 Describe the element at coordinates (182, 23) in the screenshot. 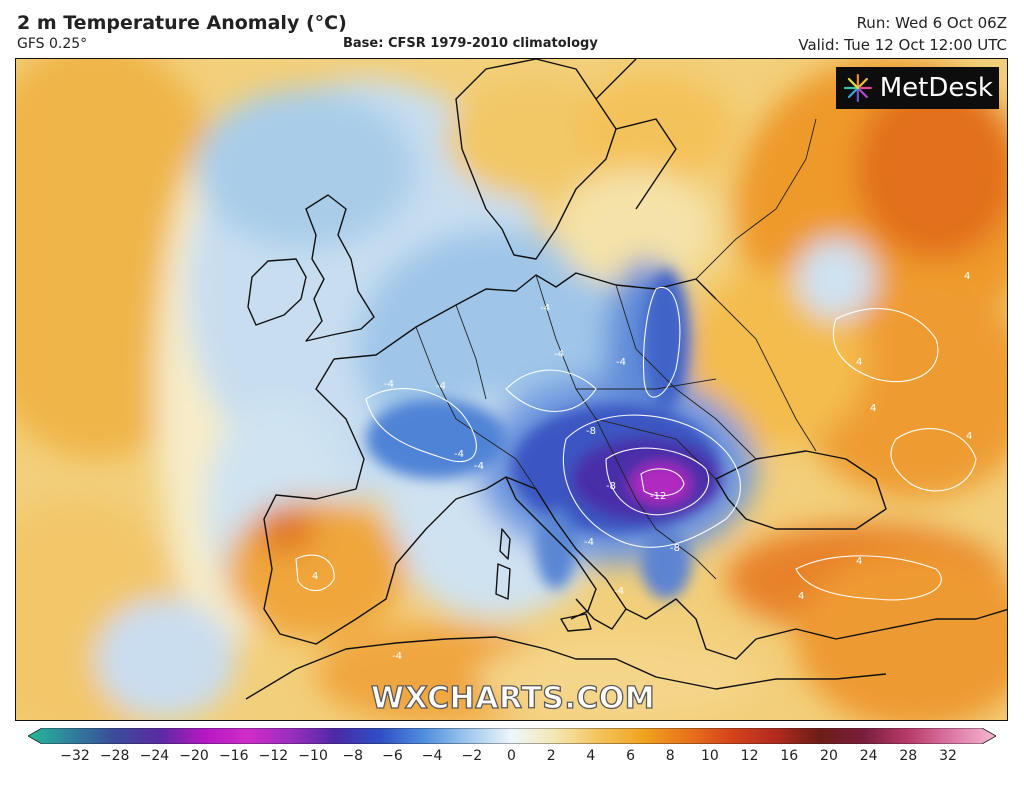

I see `chart-title: 2 m Temperature Anomaly (°C)` at that location.